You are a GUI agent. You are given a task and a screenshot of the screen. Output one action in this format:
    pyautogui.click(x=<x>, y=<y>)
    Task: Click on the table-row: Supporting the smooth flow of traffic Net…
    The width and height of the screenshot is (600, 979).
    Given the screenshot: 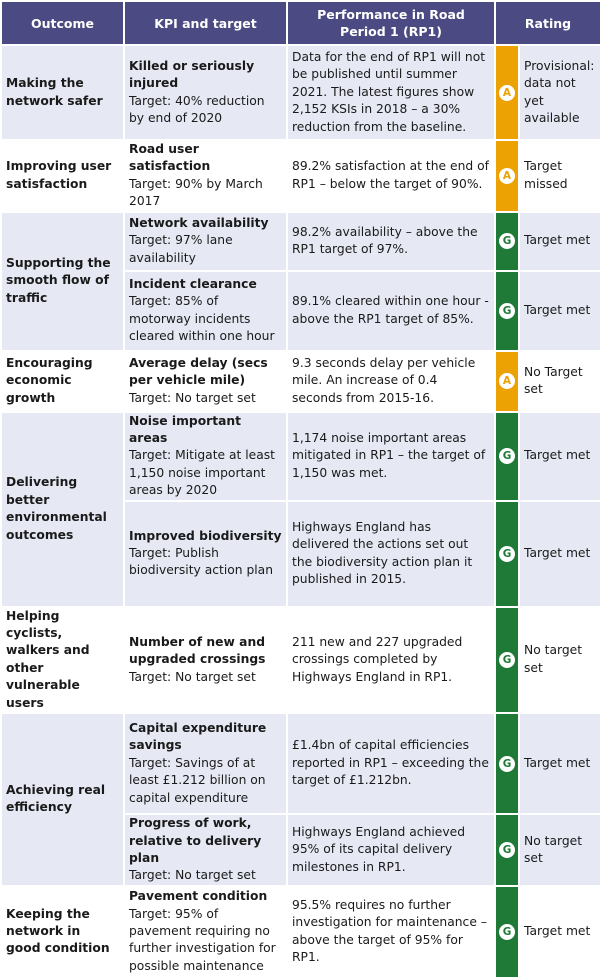 What is the action you would take?
    pyautogui.click(x=300, y=281)
    